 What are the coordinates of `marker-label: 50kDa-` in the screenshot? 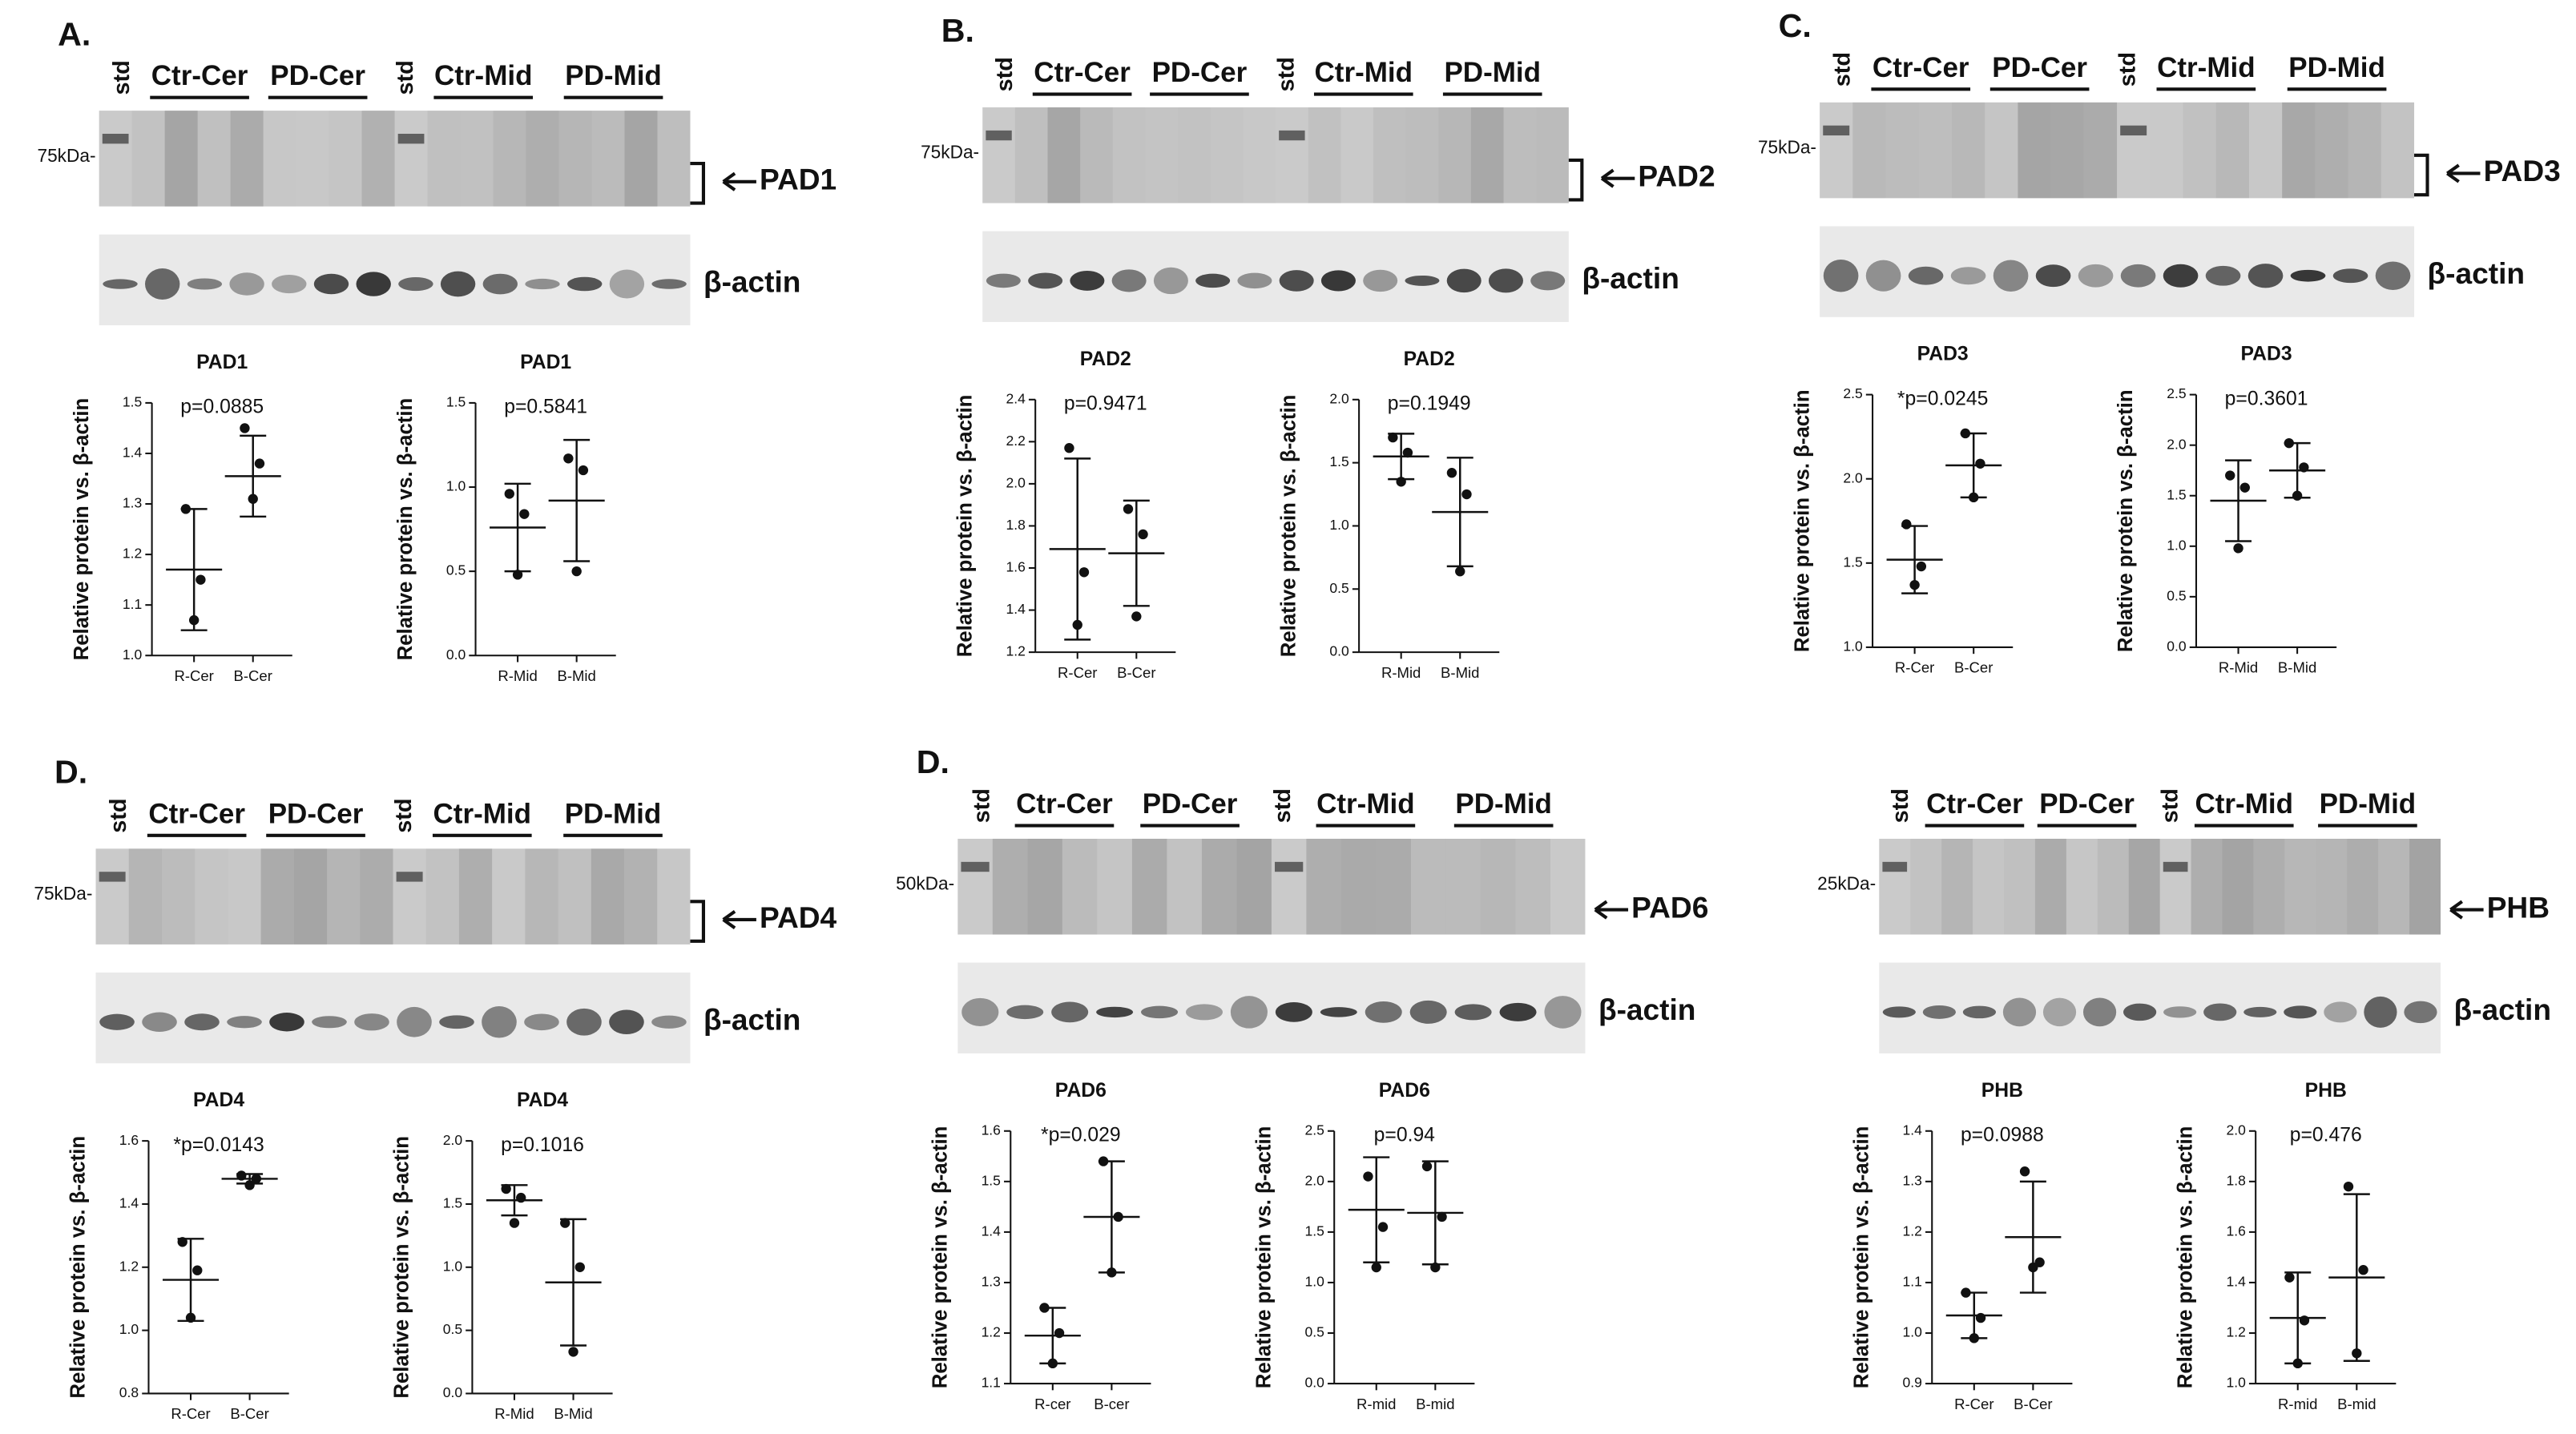 It's located at (925, 883).